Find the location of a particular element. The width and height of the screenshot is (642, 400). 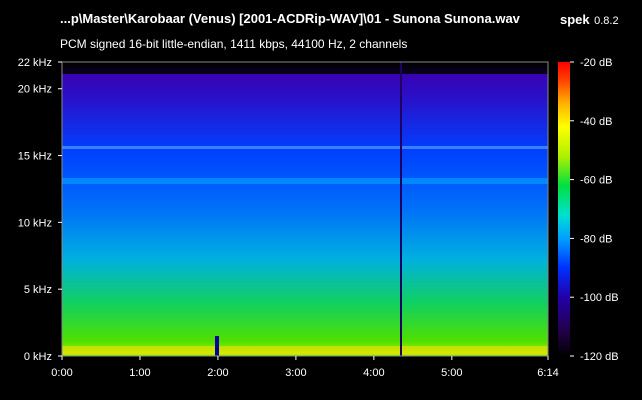

time-tick-label: 3:00 is located at coordinates (295, 373).